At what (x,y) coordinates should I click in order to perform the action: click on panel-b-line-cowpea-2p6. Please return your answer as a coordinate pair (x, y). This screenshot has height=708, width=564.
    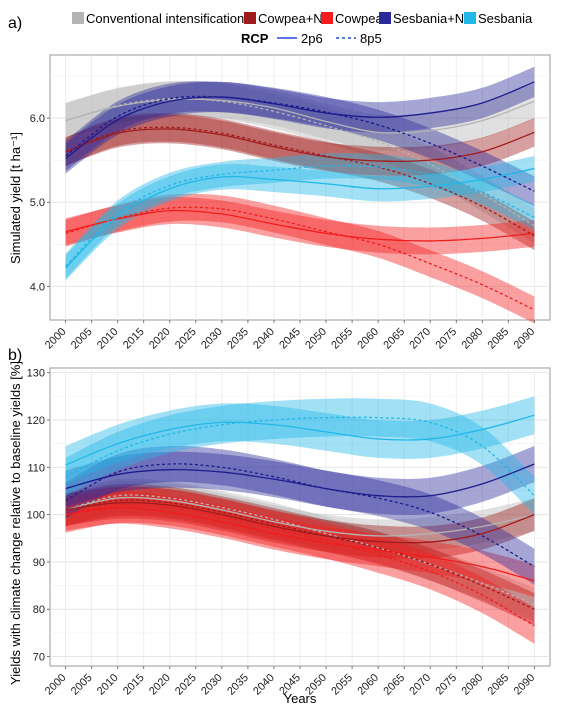
    Looking at the image, I should click on (300, 544).